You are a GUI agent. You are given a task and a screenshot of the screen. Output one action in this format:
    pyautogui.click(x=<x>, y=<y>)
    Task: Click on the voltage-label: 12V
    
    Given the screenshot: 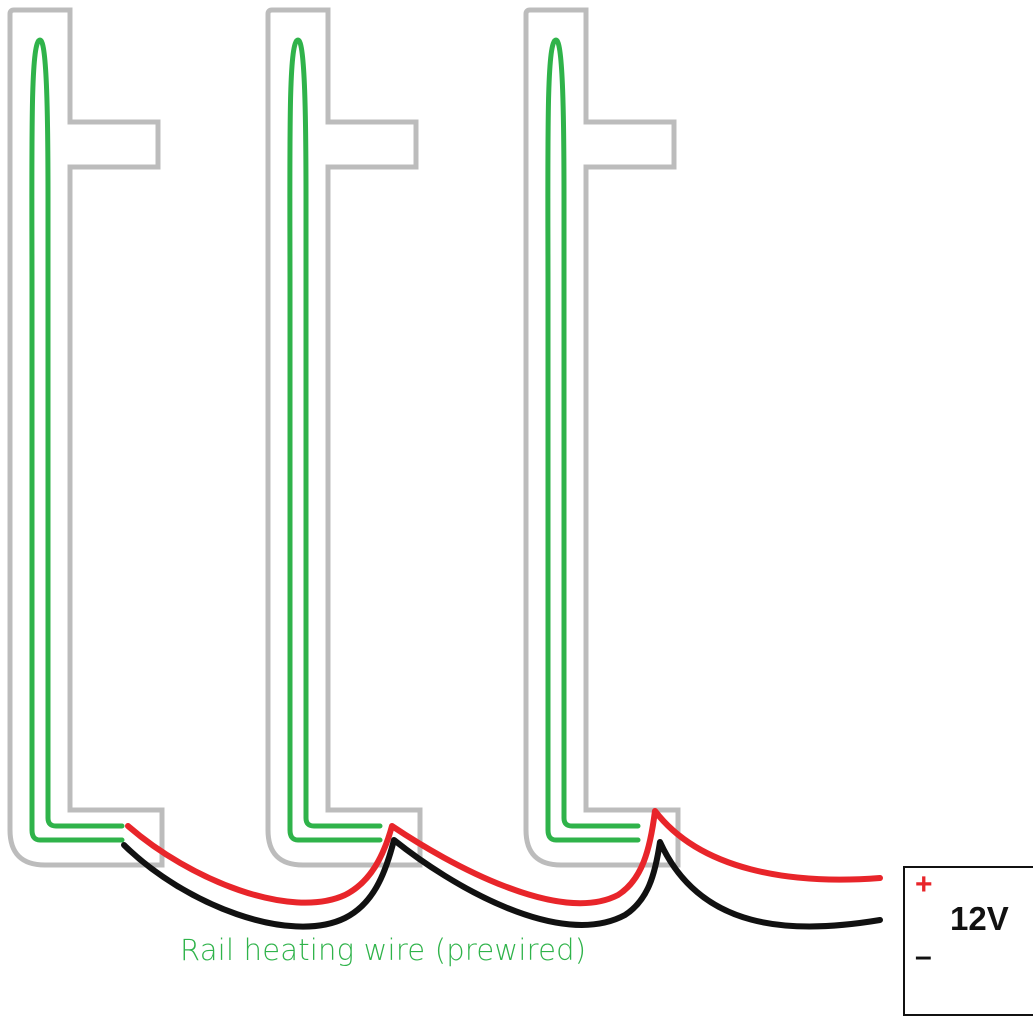 What is the action you would take?
    pyautogui.click(x=979, y=918)
    